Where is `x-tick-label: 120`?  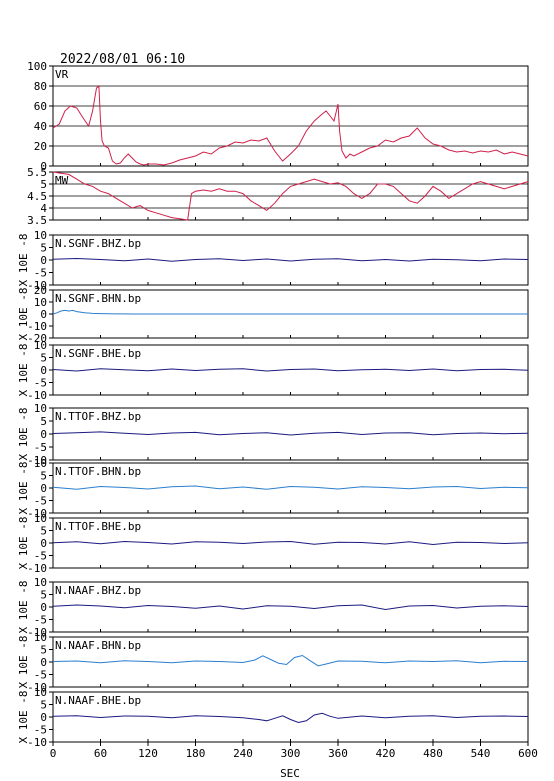 x-tick-label: 120 is located at coordinates (148, 753).